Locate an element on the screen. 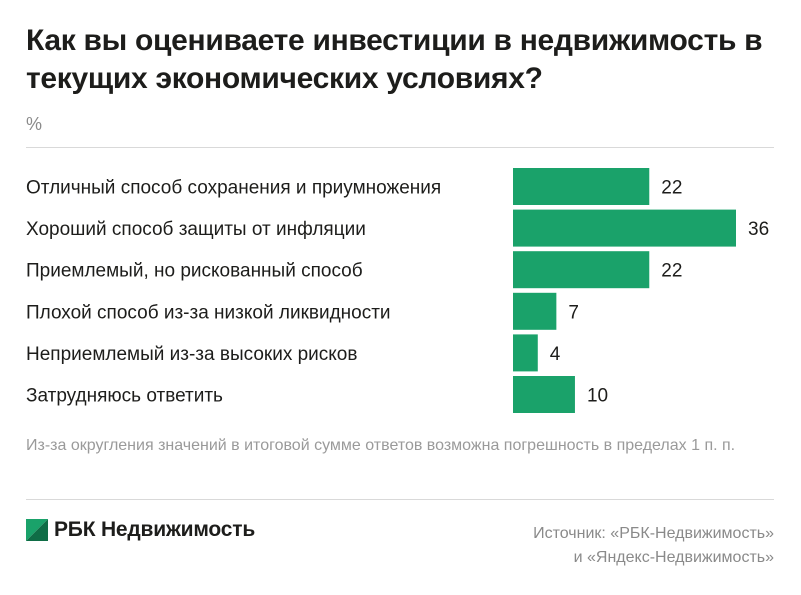 The height and width of the screenshot is (595, 801). unit-label: % is located at coordinates (34, 124).